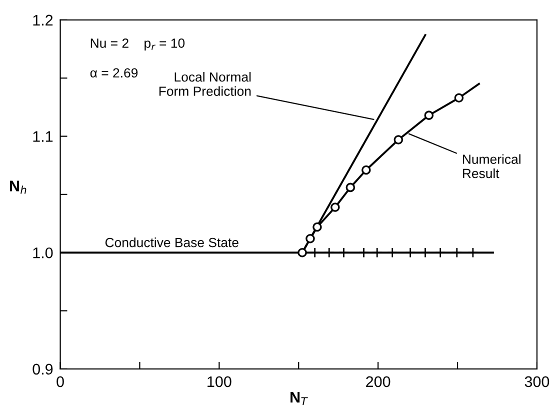 Image resolution: width=553 pixels, height=415 pixels. What do you see at coordinates (537, 382) in the screenshot?
I see `x-tick-label: 300` at bounding box center [537, 382].